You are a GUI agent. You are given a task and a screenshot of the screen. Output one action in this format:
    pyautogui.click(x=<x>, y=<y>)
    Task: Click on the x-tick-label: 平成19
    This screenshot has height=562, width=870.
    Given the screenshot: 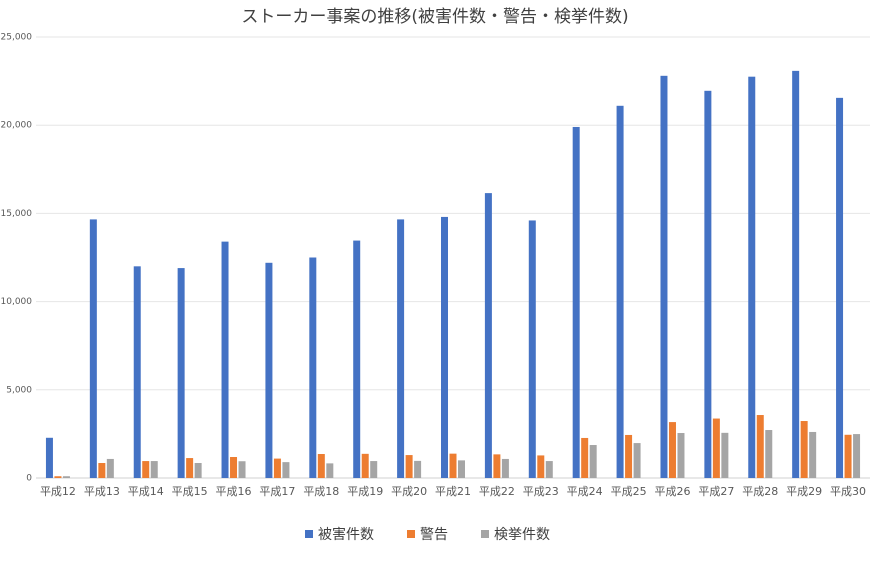 What is the action you would take?
    pyautogui.click(x=365, y=491)
    